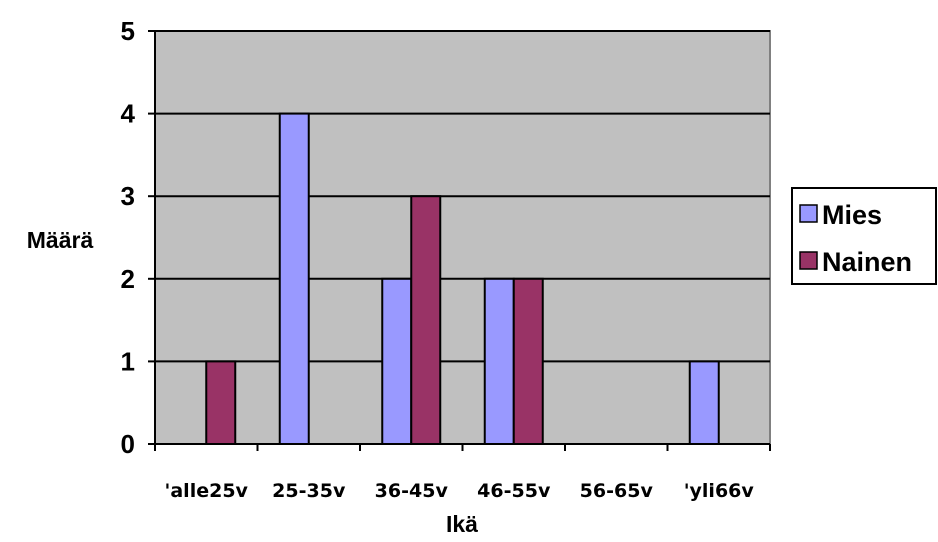  I want to click on y-ticks: 0 1 2 3 4 5, so click(138, 237).